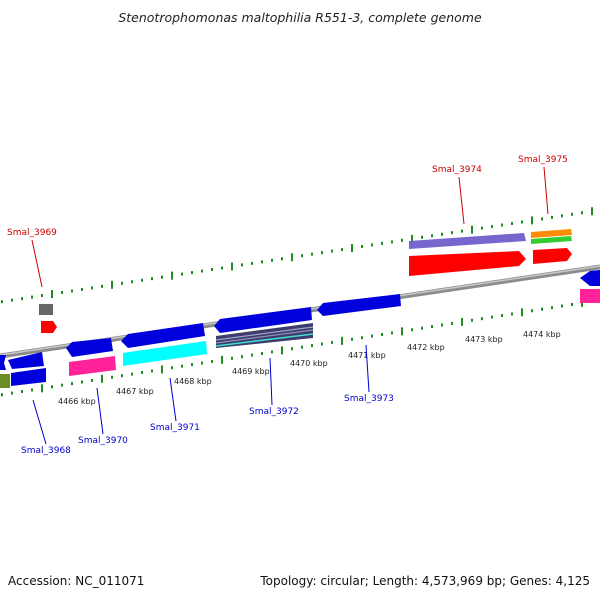  Describe the element at coordinates (163, 335) in the screenshot. I see `gene-arrow-3971-blue` at that location.